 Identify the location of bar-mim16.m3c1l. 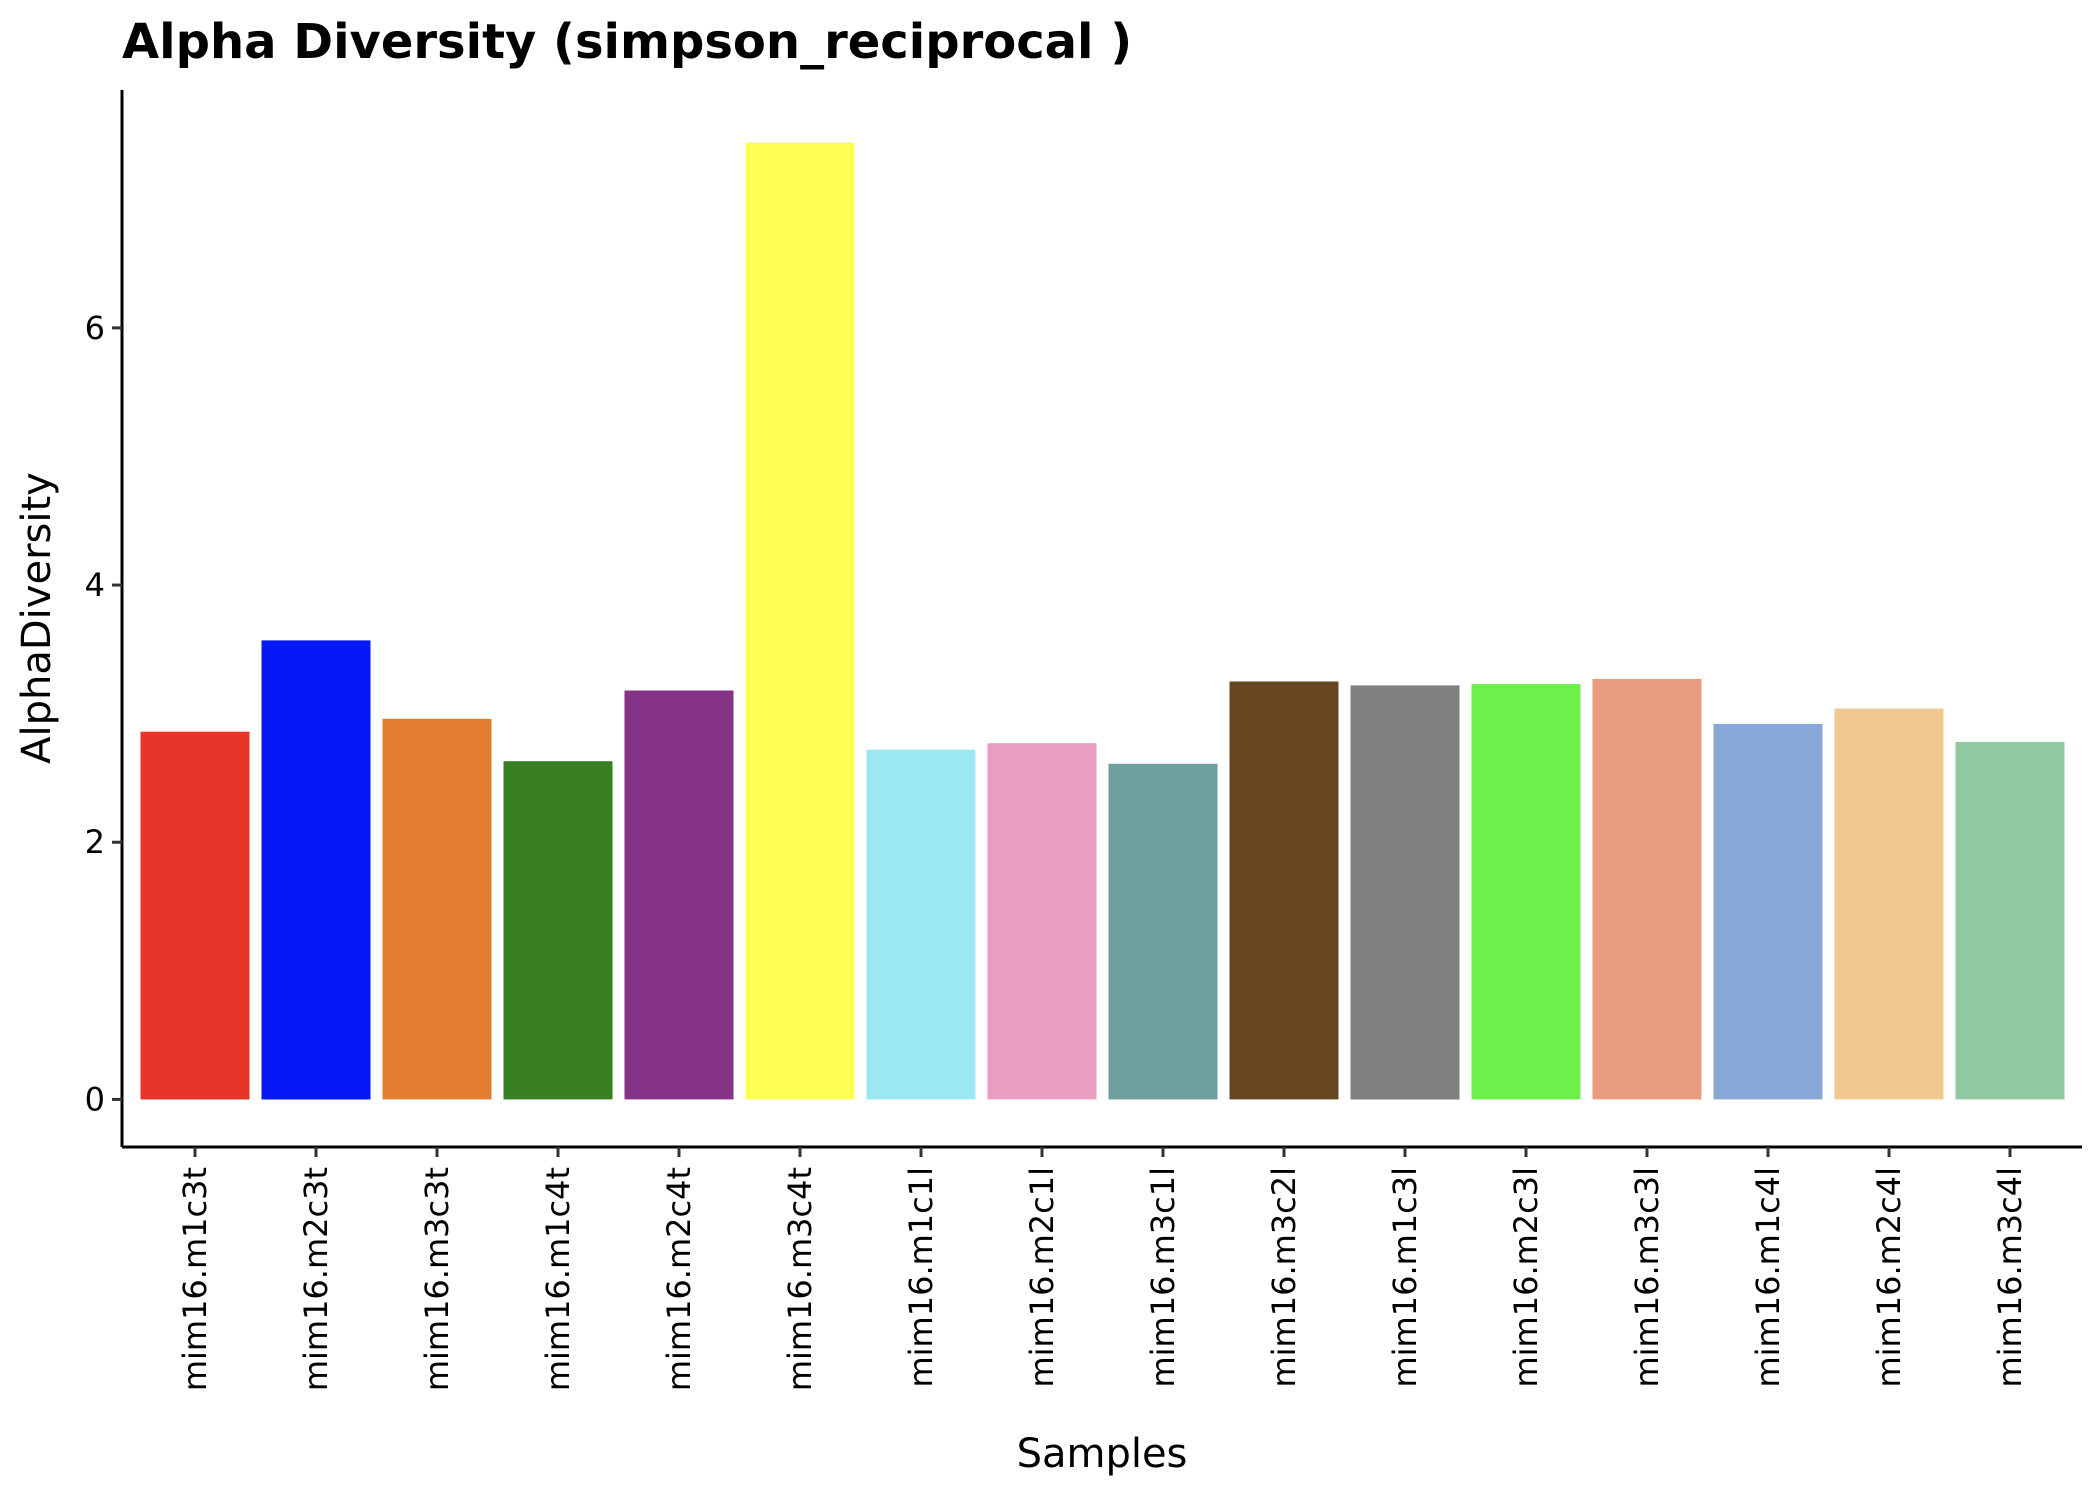
(1163, 931).